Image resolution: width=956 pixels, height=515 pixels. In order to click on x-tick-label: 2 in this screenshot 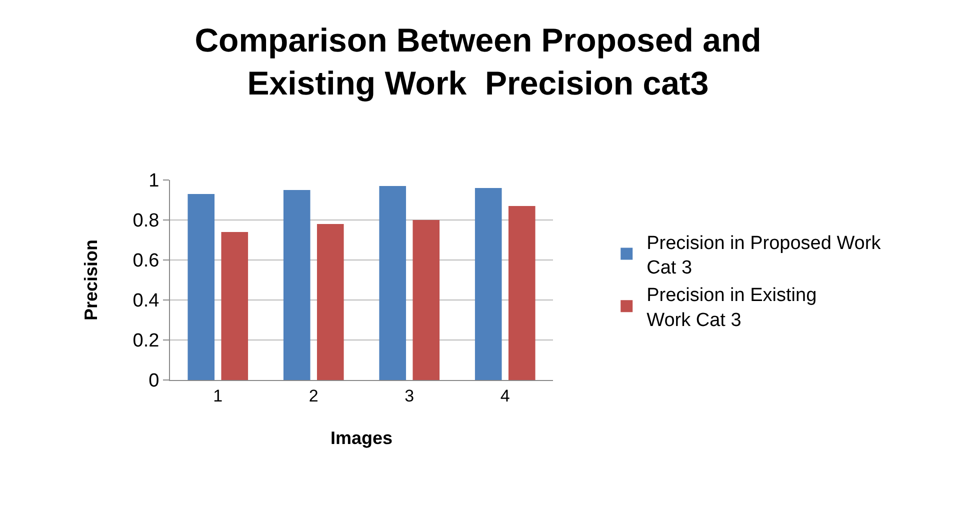, I will do `click(313, 396)`.